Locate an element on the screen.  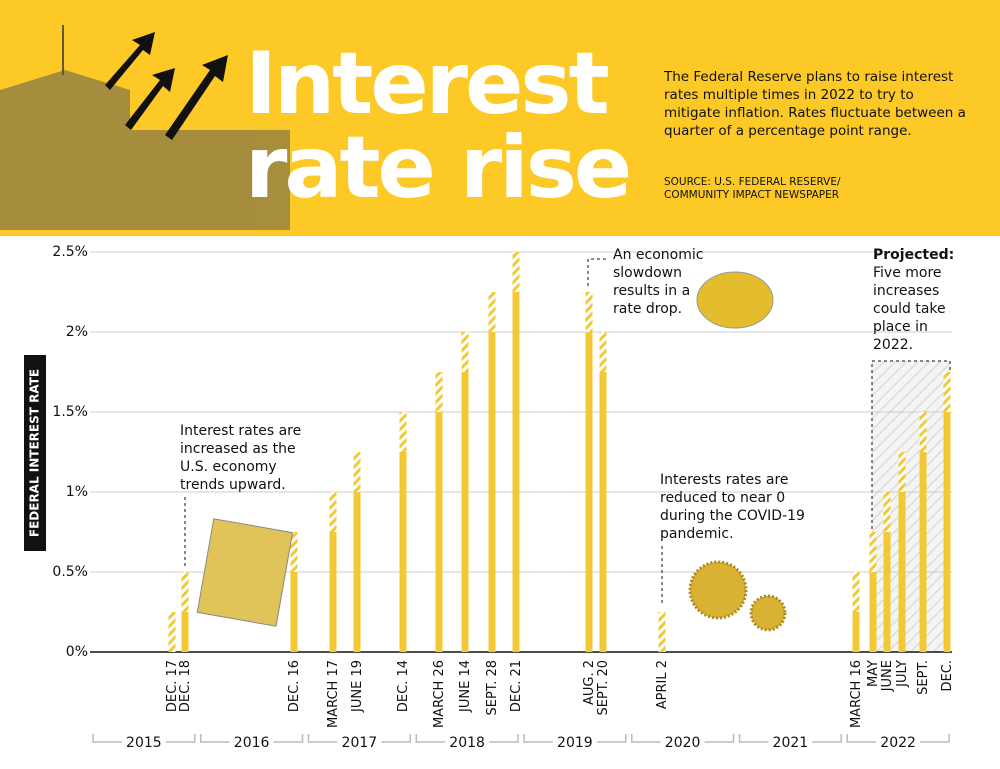
x-tick-label: MARCH 16 is located at coordinates (856, 694).